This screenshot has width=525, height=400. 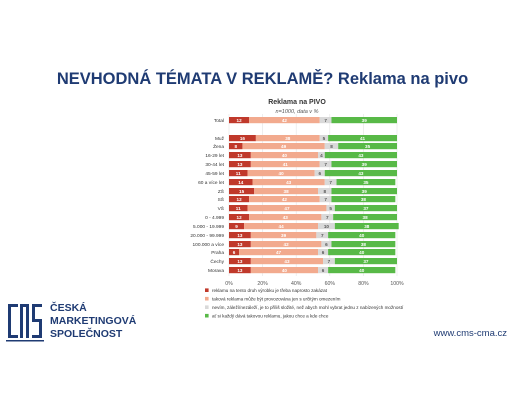 What do you see at coordinates (331, 146) in the screenshot?
I see `data-label: 8` at bounding box center [331, 146].